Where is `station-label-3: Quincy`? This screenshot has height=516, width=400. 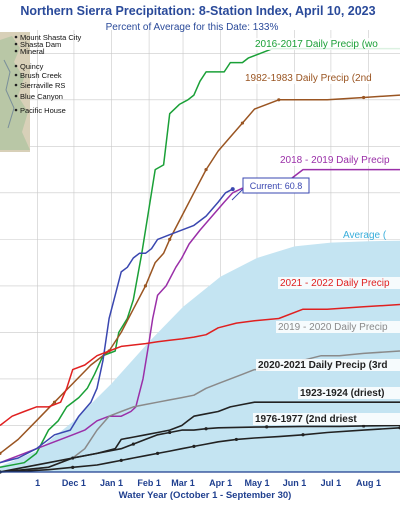 station-label-3: Quincy is located at coordinates (32, 66).